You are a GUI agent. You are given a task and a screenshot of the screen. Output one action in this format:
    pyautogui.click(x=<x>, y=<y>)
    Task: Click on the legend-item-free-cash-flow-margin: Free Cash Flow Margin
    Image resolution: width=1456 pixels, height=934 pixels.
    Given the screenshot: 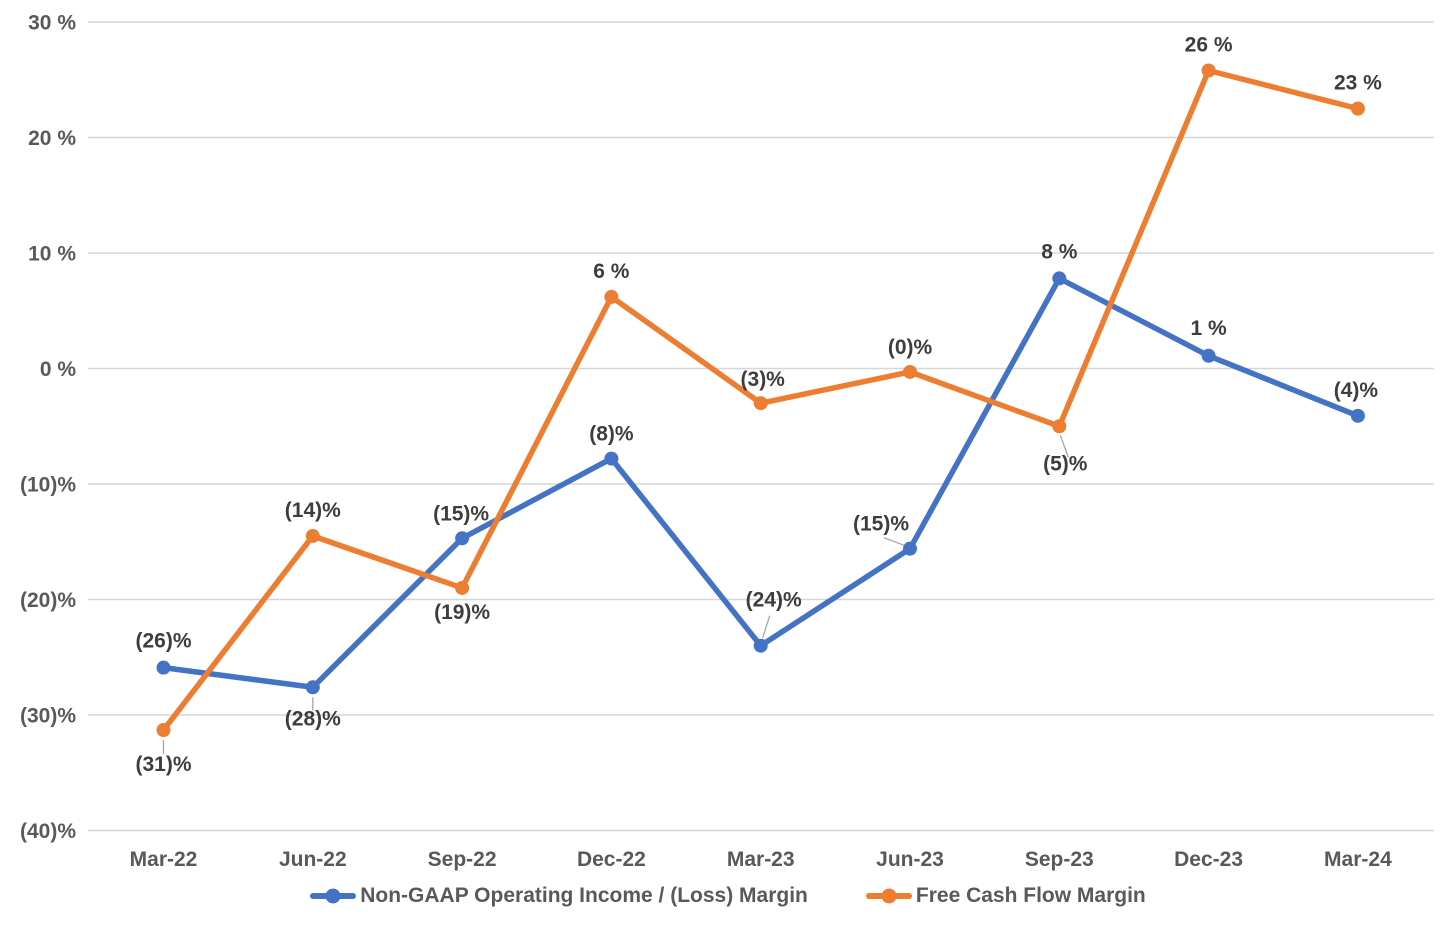 What is the action you would take?
    pyautogui.click(x=1005, y=896)
    